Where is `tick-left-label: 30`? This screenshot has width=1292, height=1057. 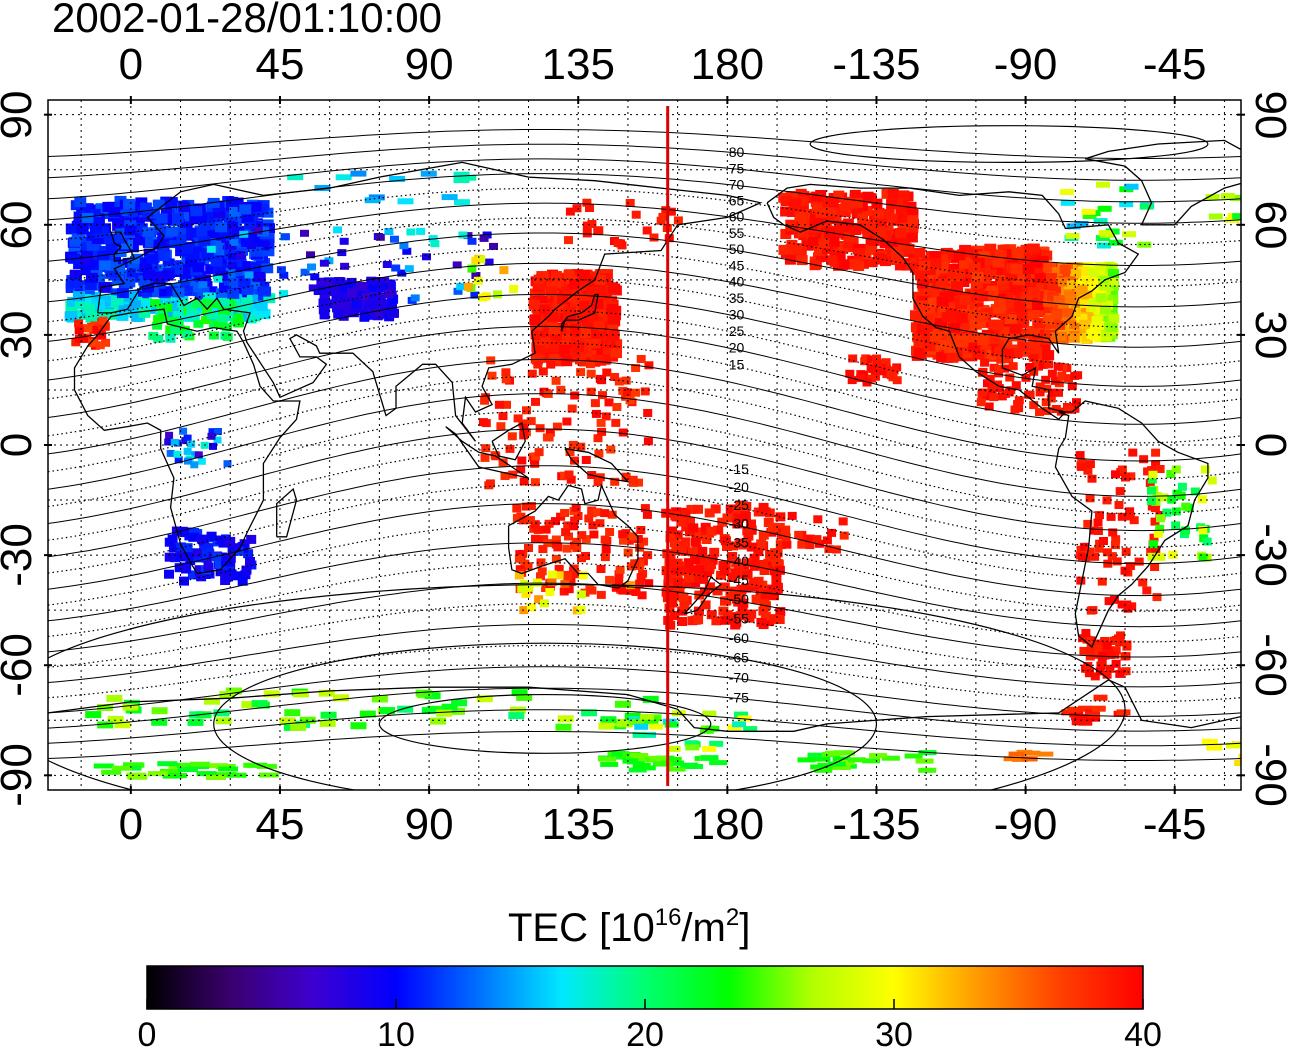
tick-left-label: 30 is located at coordinates (20, 335).